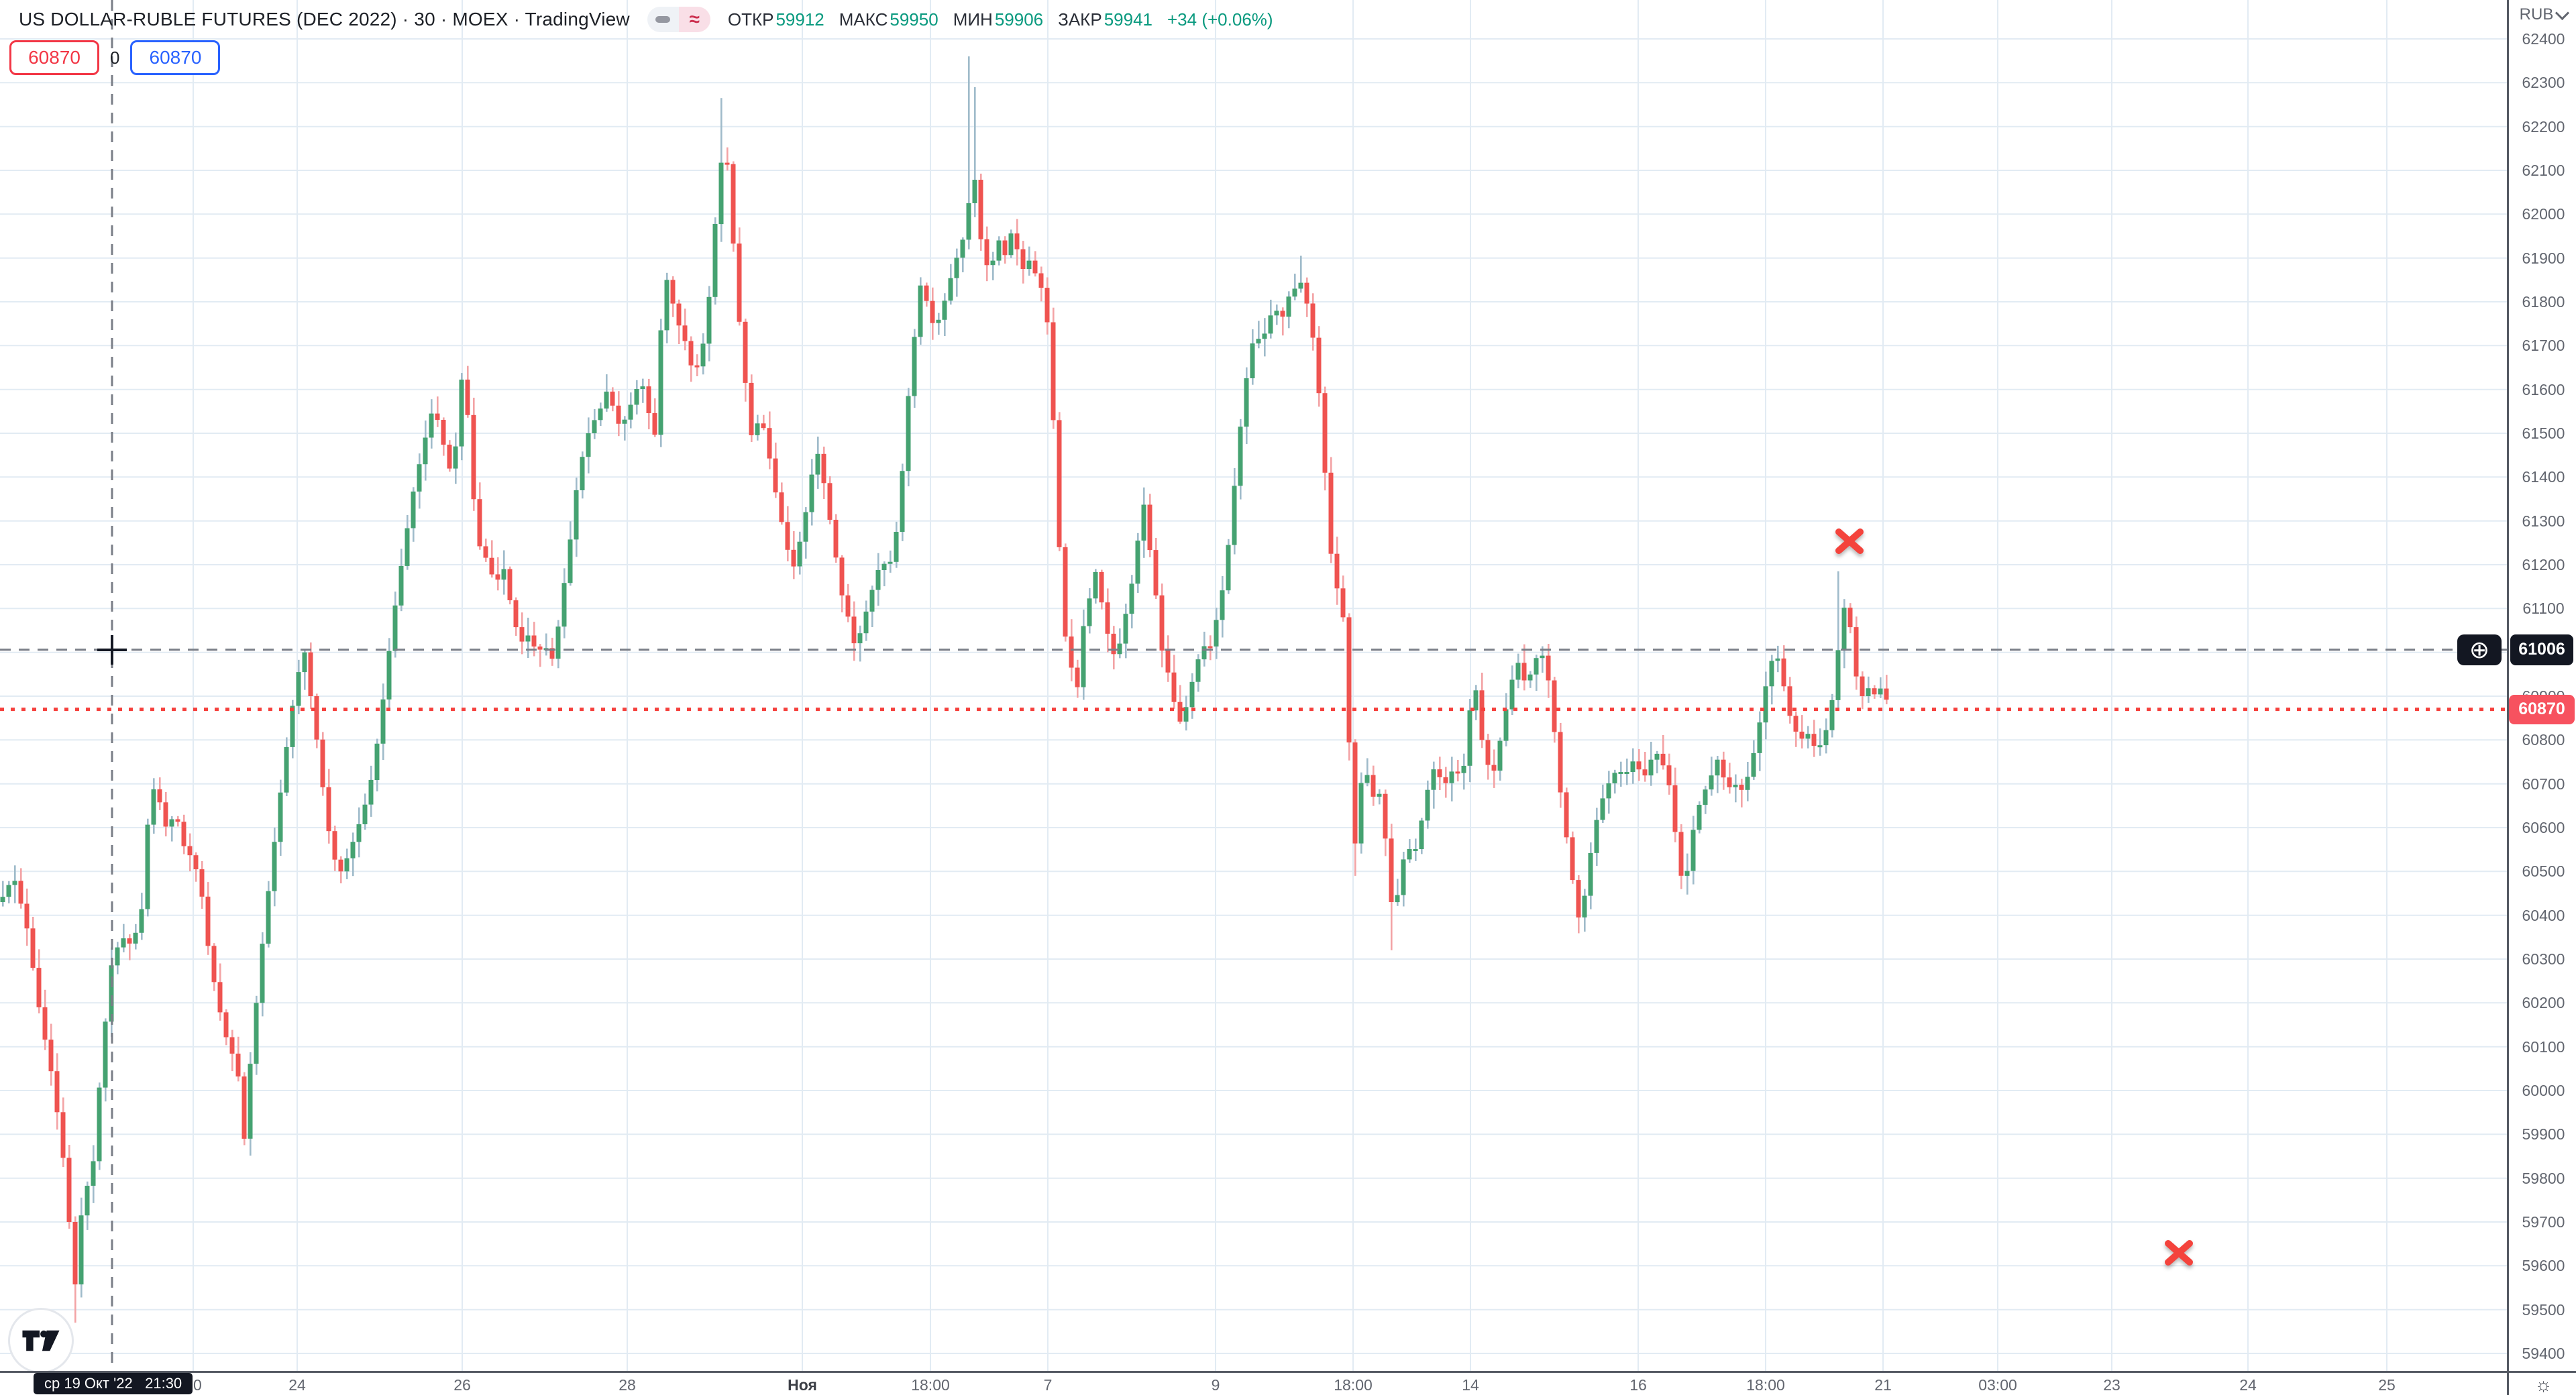 Image resolution: width=2576 pixels, height=1395 pixels. I want to click on price-tick-label: 60100, so click(2543, 1047).